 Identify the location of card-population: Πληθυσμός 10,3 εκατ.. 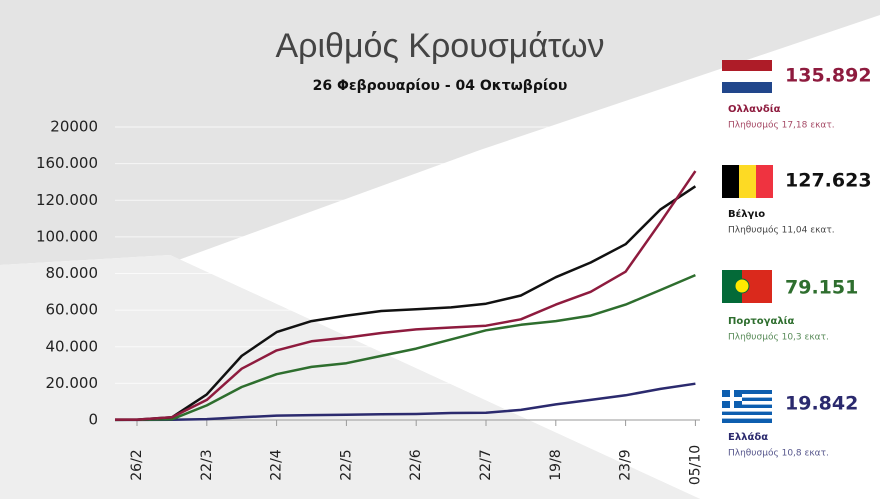
(778, 337).